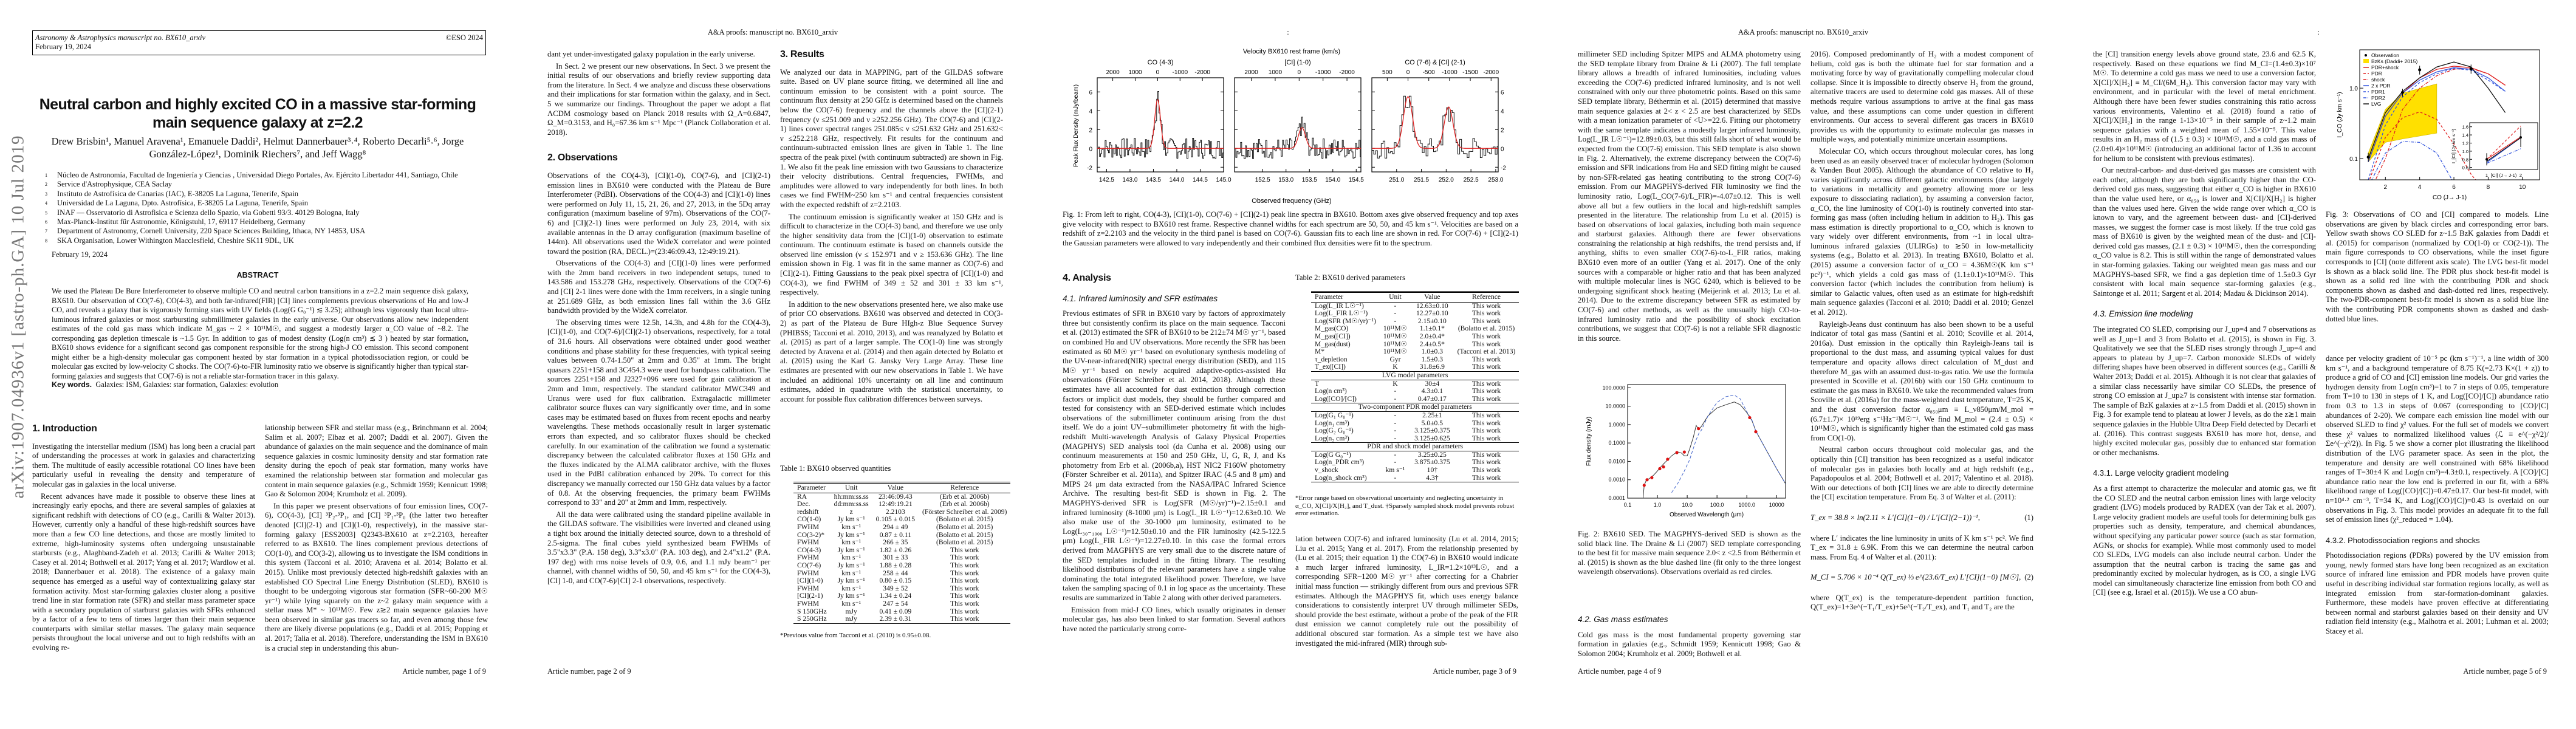 The height and width of the screenshot is (729, 2576). What do you see at coordinates (1106, 180) in the screenshot?
I see `x-tick-label: 142.5` at bounding box center [1106, 180].